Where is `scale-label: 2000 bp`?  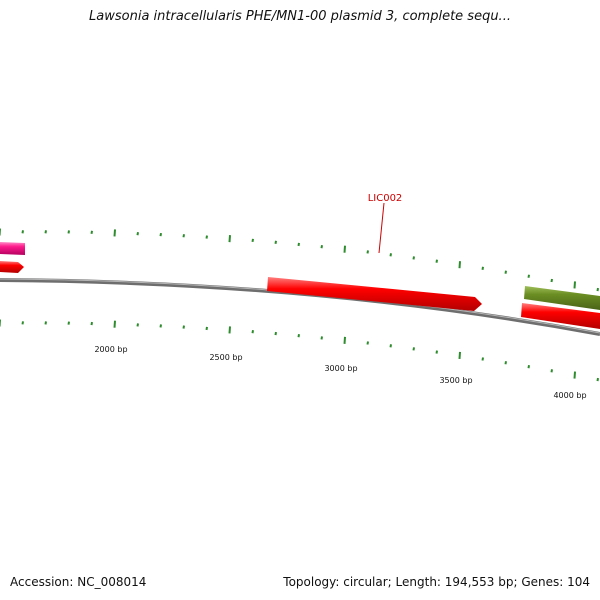
scale-label: 2000 bp is located at coordinates (110, 349).